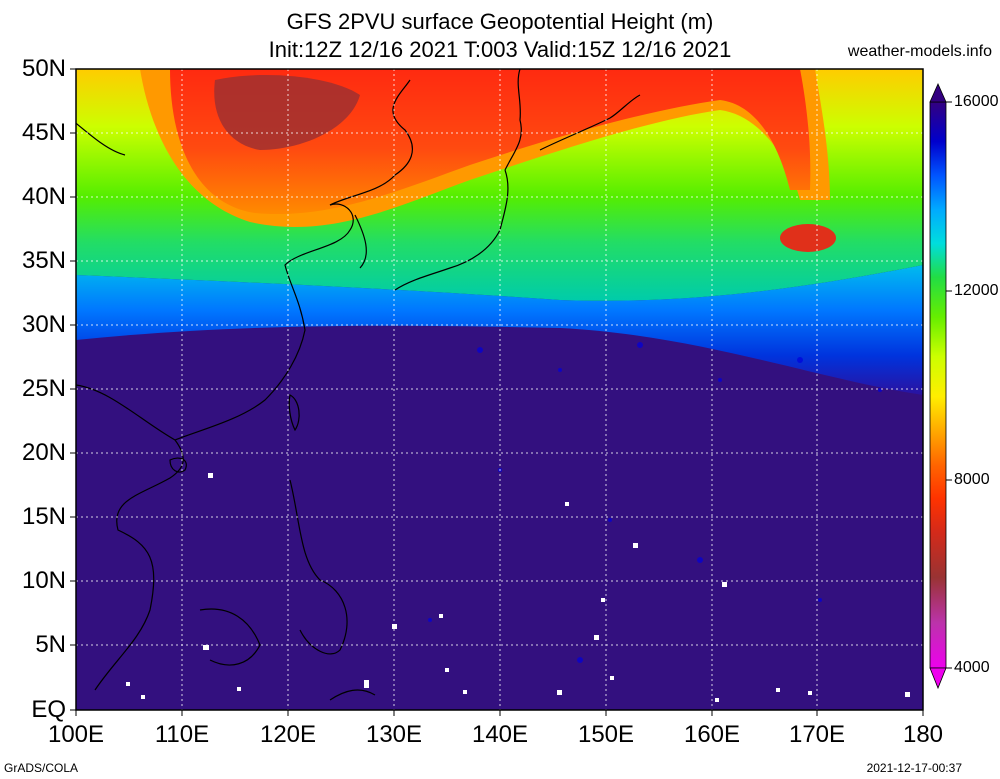 This screenshot has height=779, width=1000. What do you see at coordinates (43, 516) in the screenshot?
I see `lat-label-15n: 15N` at bounding box center [43, 516].